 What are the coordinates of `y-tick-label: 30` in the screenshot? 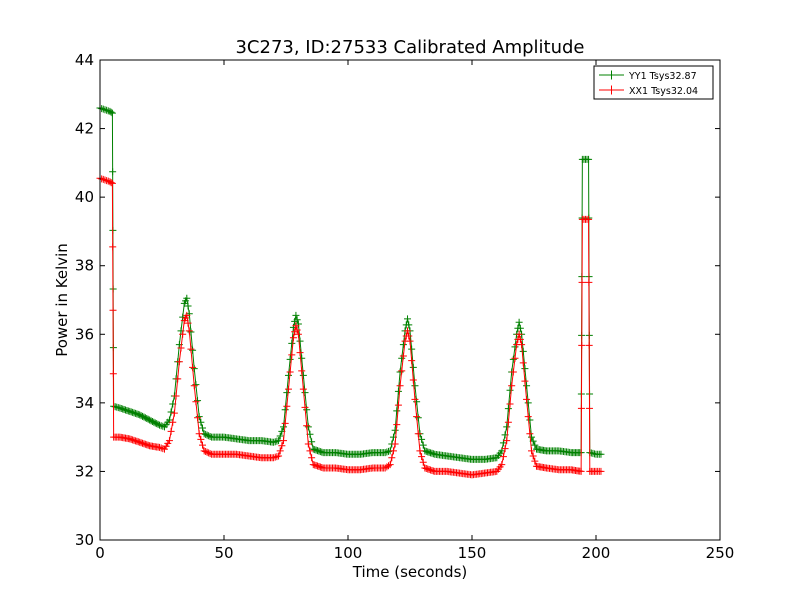 It's located at (84, 540).